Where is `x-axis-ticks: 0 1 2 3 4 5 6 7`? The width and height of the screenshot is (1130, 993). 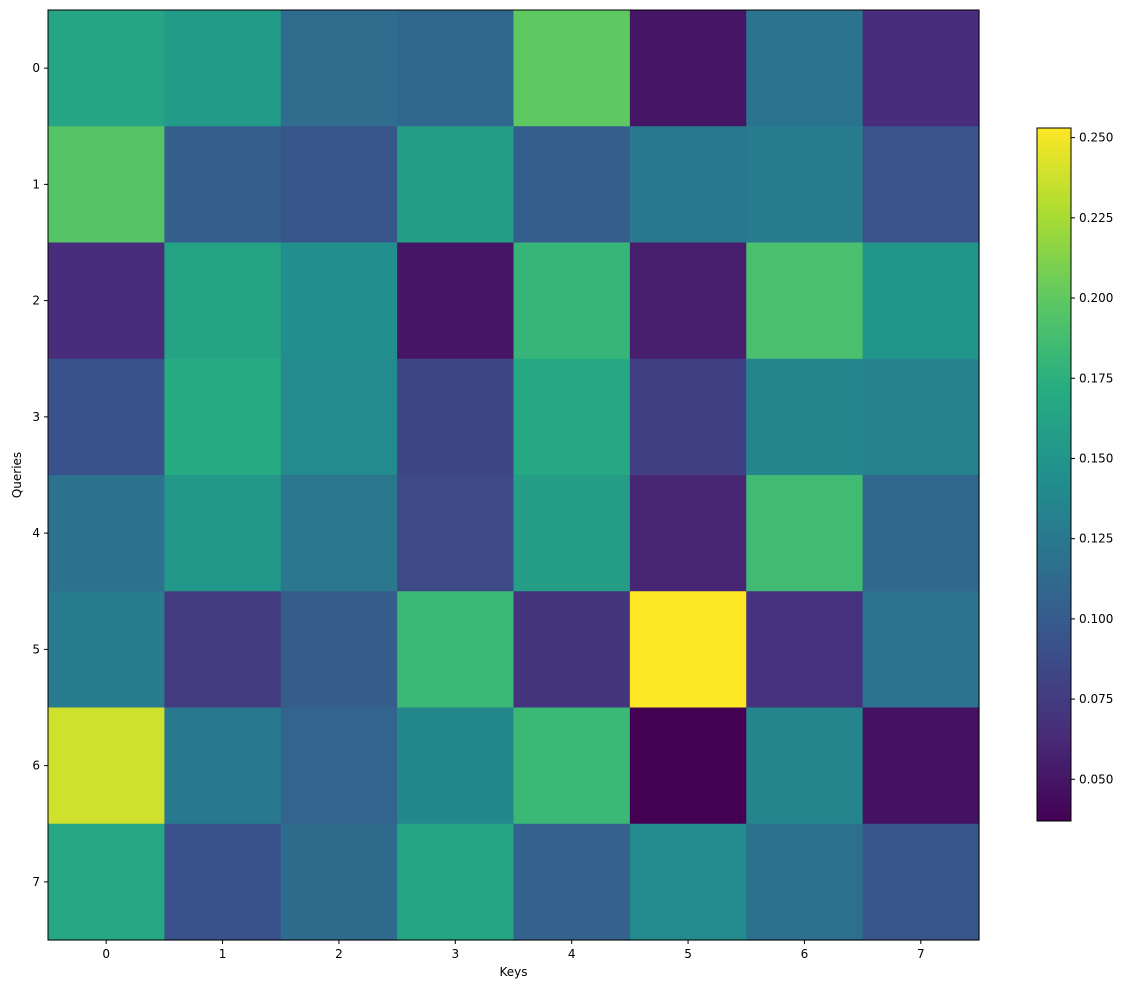 x-axis-ticks: 0 1 2 3 4 5 6 7 is located at coordinates (513, 950).